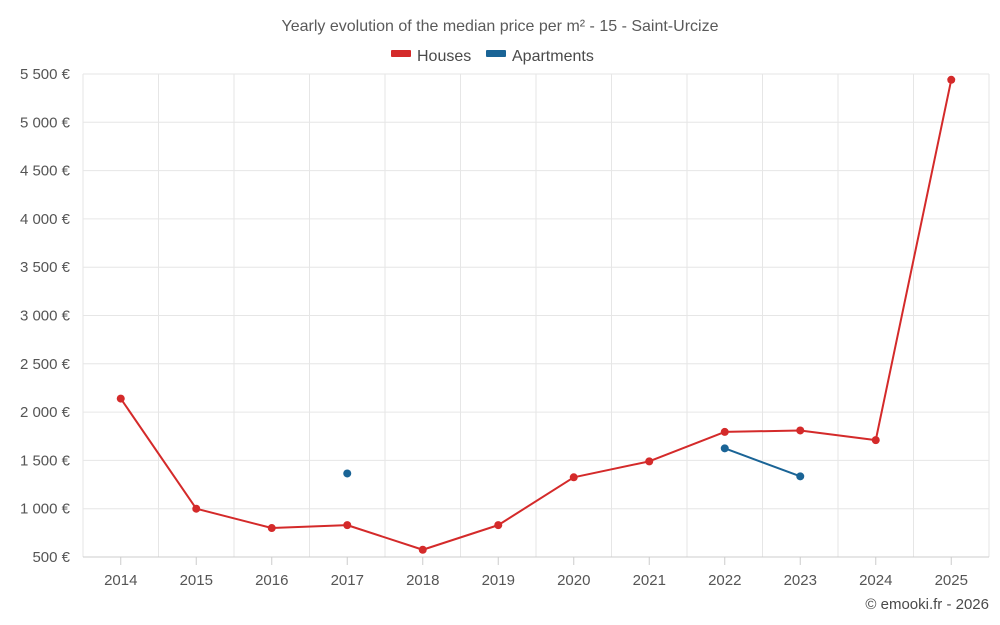  I want to click on x-tick-label: 2016, so click(271, 580).